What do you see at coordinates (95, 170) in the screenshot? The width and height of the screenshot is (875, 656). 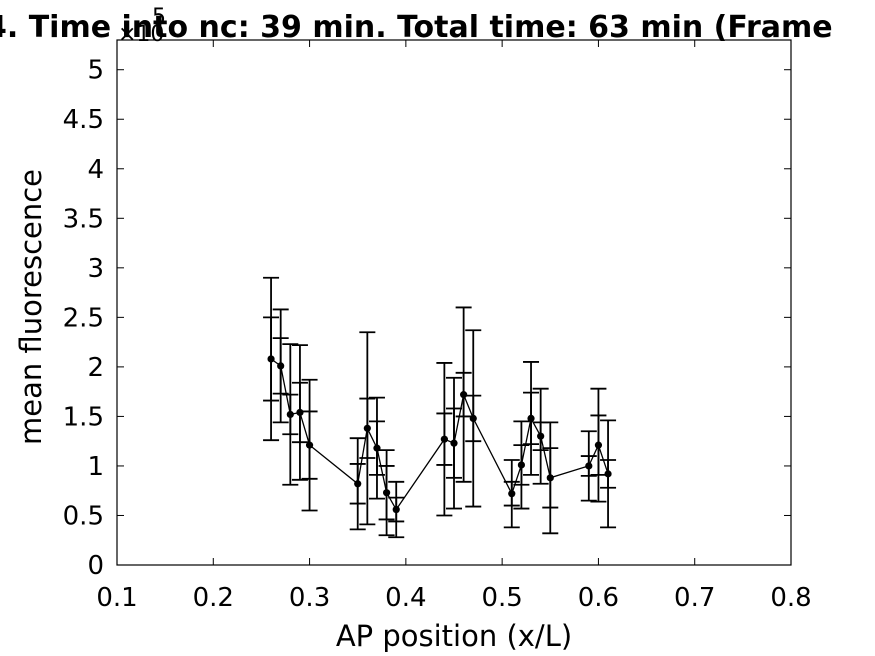 I see `y-tick-label: 4` at bounding box center [95, 170].